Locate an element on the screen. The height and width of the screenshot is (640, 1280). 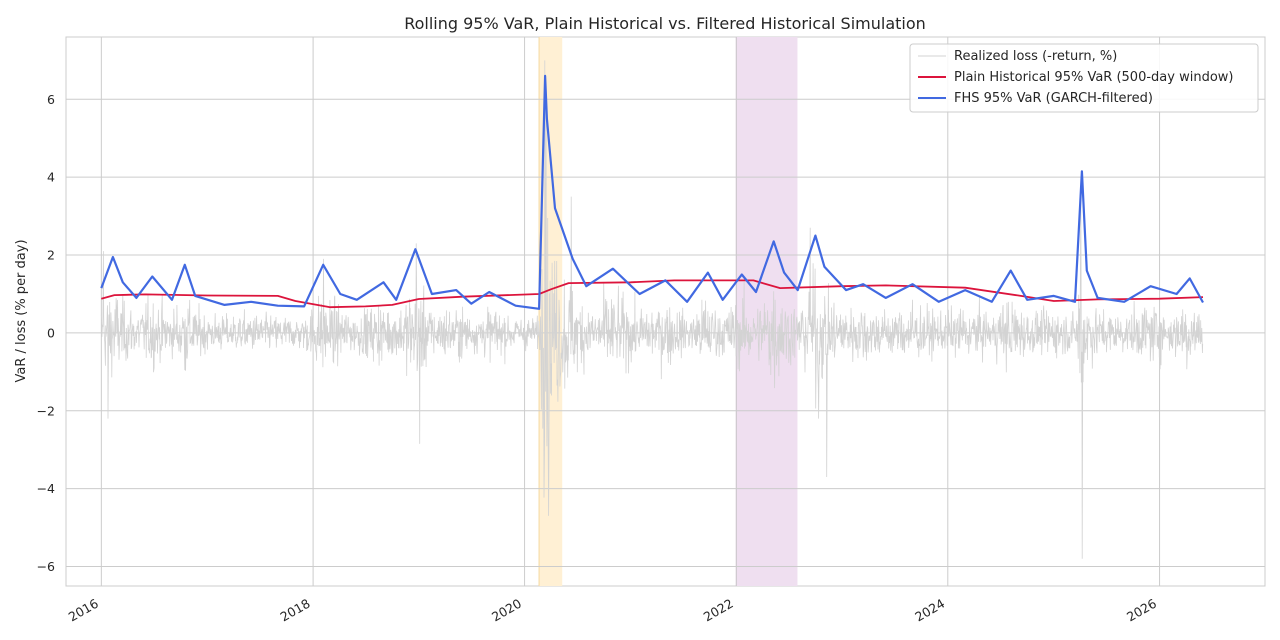
plain-historical-var-line is located at coordinates (652, 294).